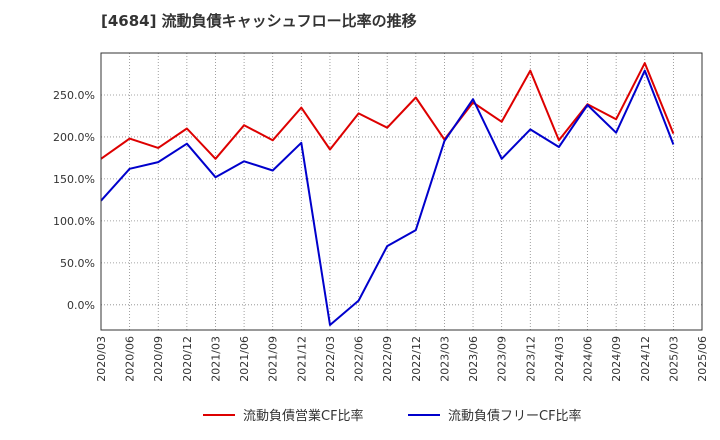 This screenshot has height=440, width=720. Describe the element at coordinates (515, 416) in the screenshot. I see `legend-label-2: 流動負債フリーCF比率` at that location.